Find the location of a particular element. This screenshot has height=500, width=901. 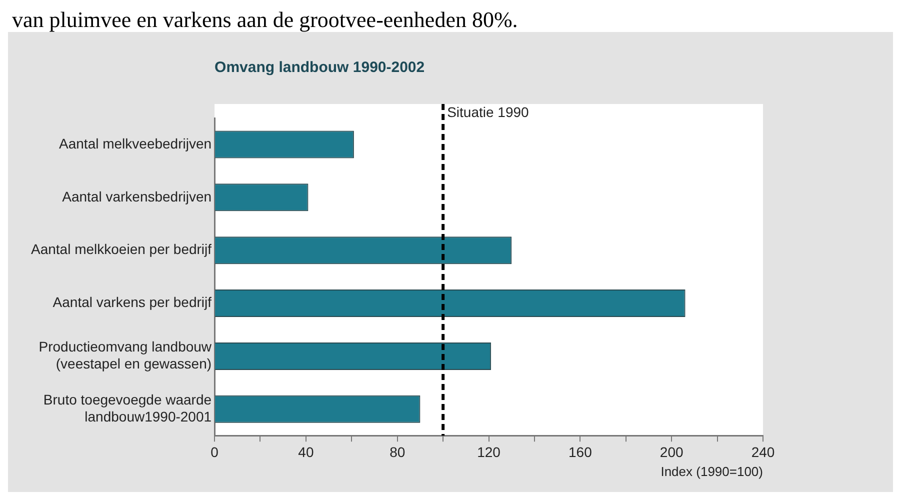

x-tick-label: 120 is located at coordinates (489, 452).